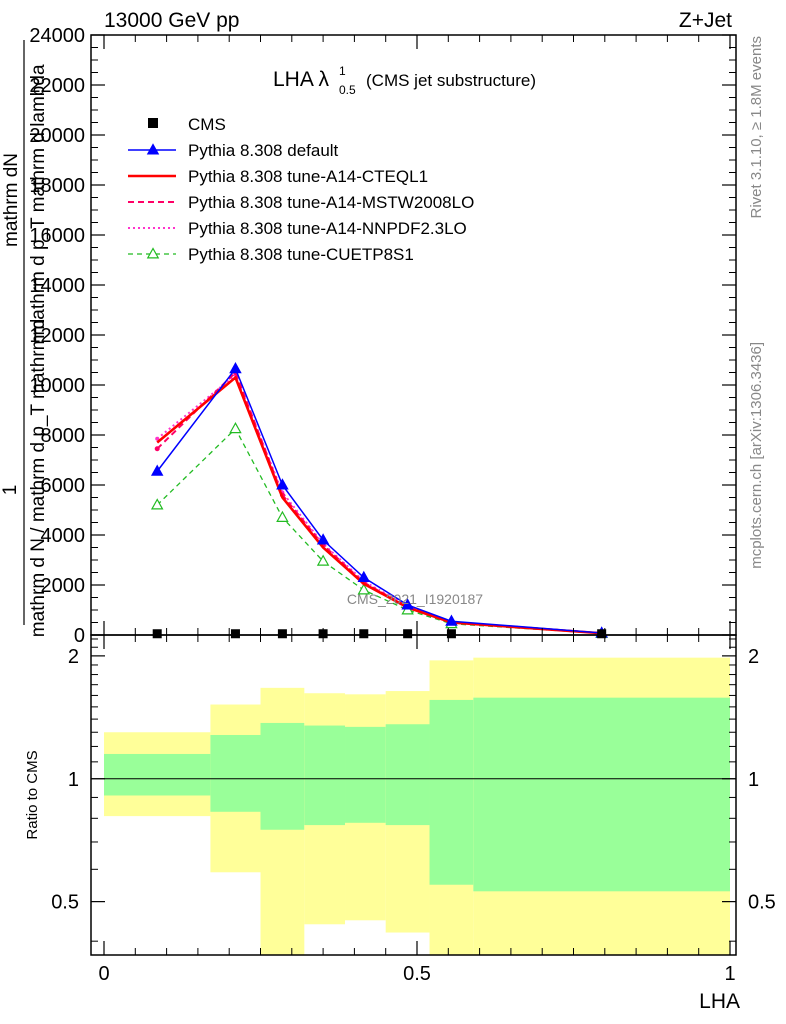 This screenshot has height=1024, width=786. I want to click on plot-title-sub: 0.5, so click(347, 90).